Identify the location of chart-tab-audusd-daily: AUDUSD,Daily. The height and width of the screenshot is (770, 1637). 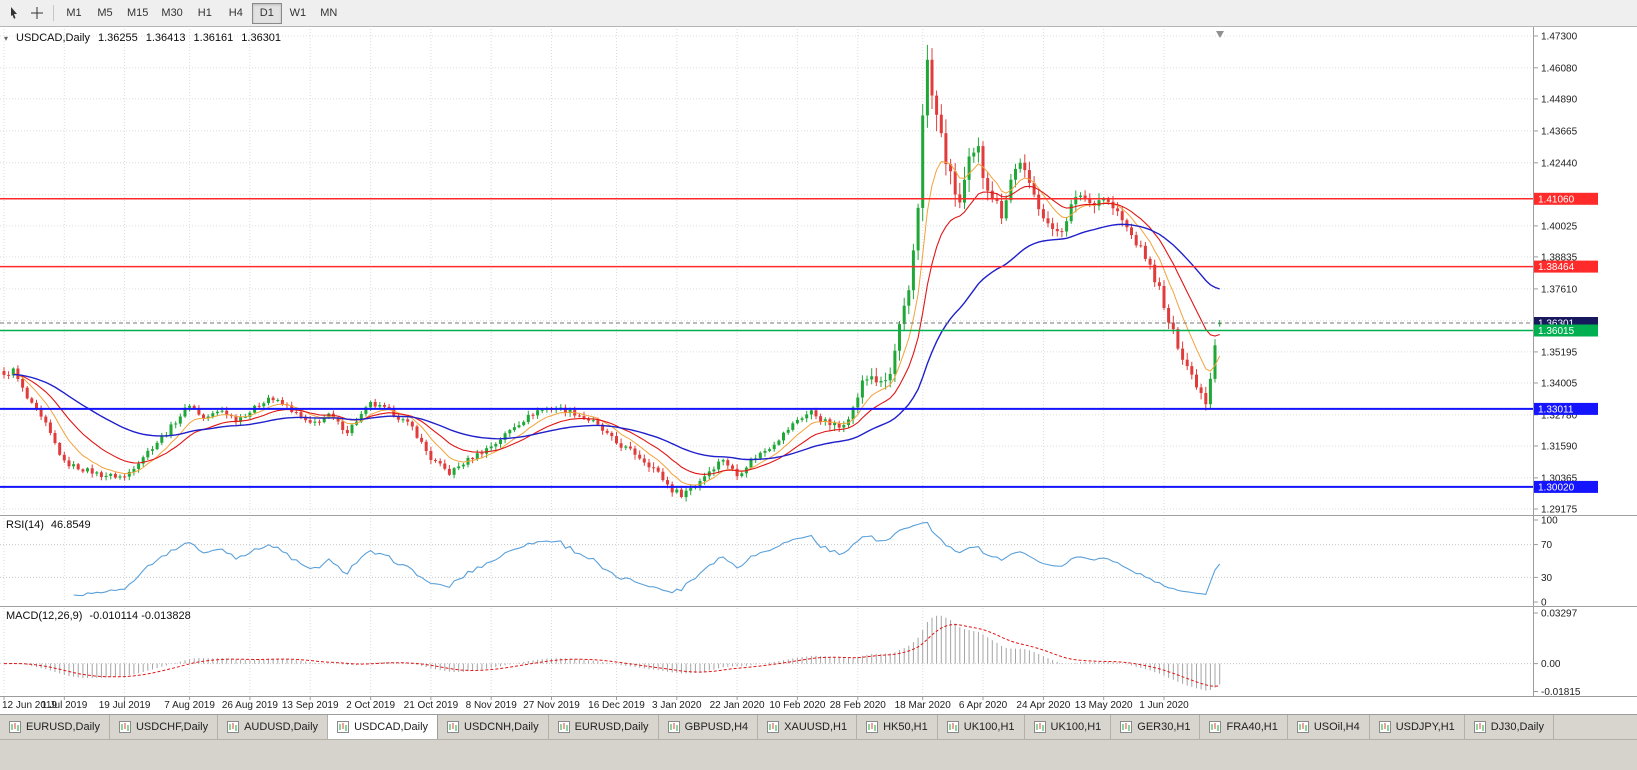
(273, 727).